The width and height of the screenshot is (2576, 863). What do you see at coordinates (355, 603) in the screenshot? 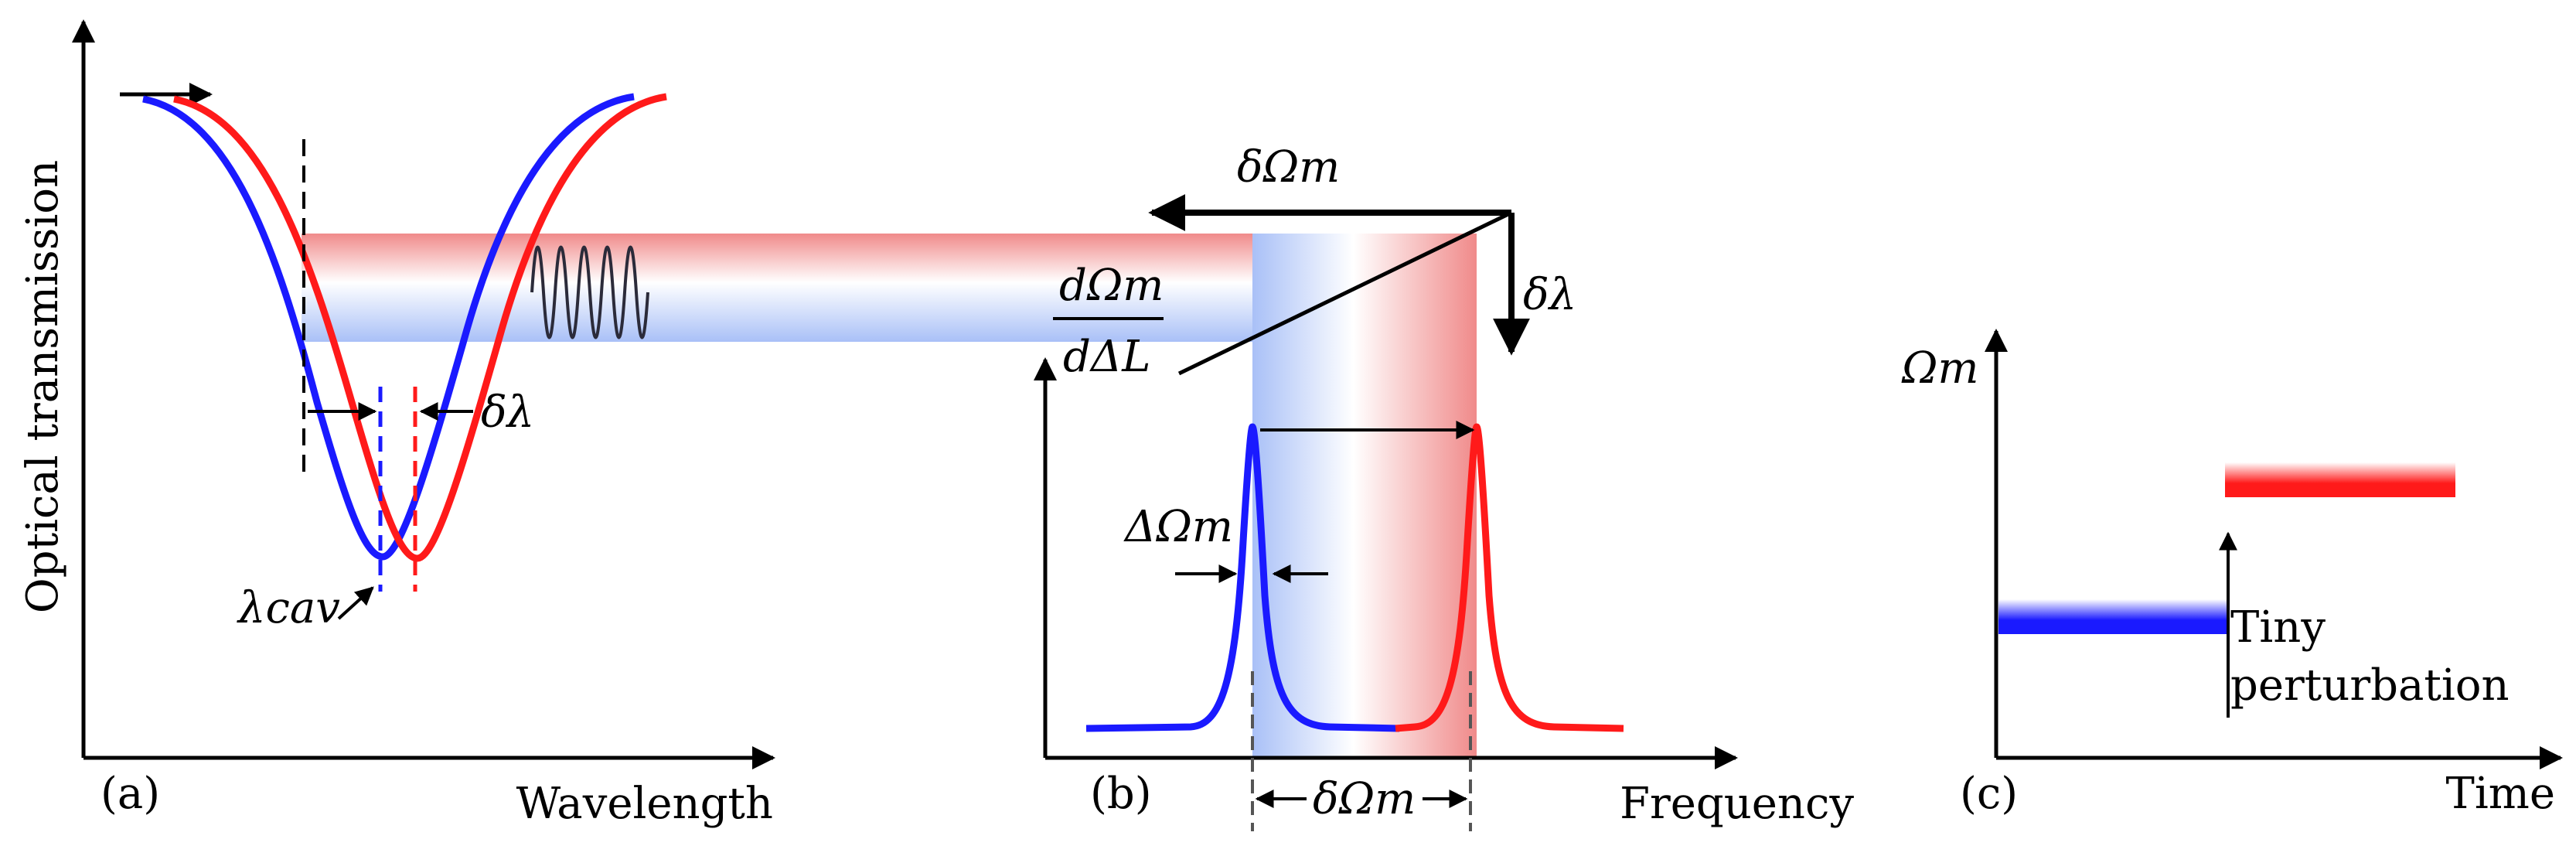
I see `lambda-cav-arrow` at bounding box center [355, 603].